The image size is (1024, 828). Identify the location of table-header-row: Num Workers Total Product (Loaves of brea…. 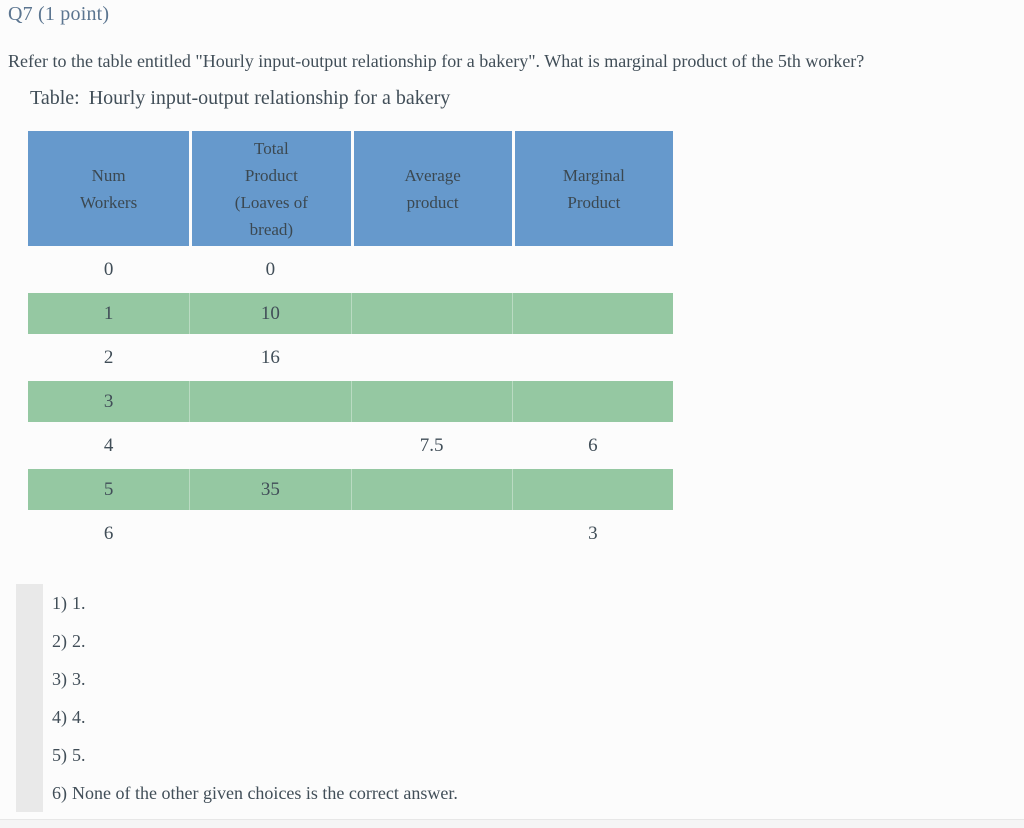
(350, 188).